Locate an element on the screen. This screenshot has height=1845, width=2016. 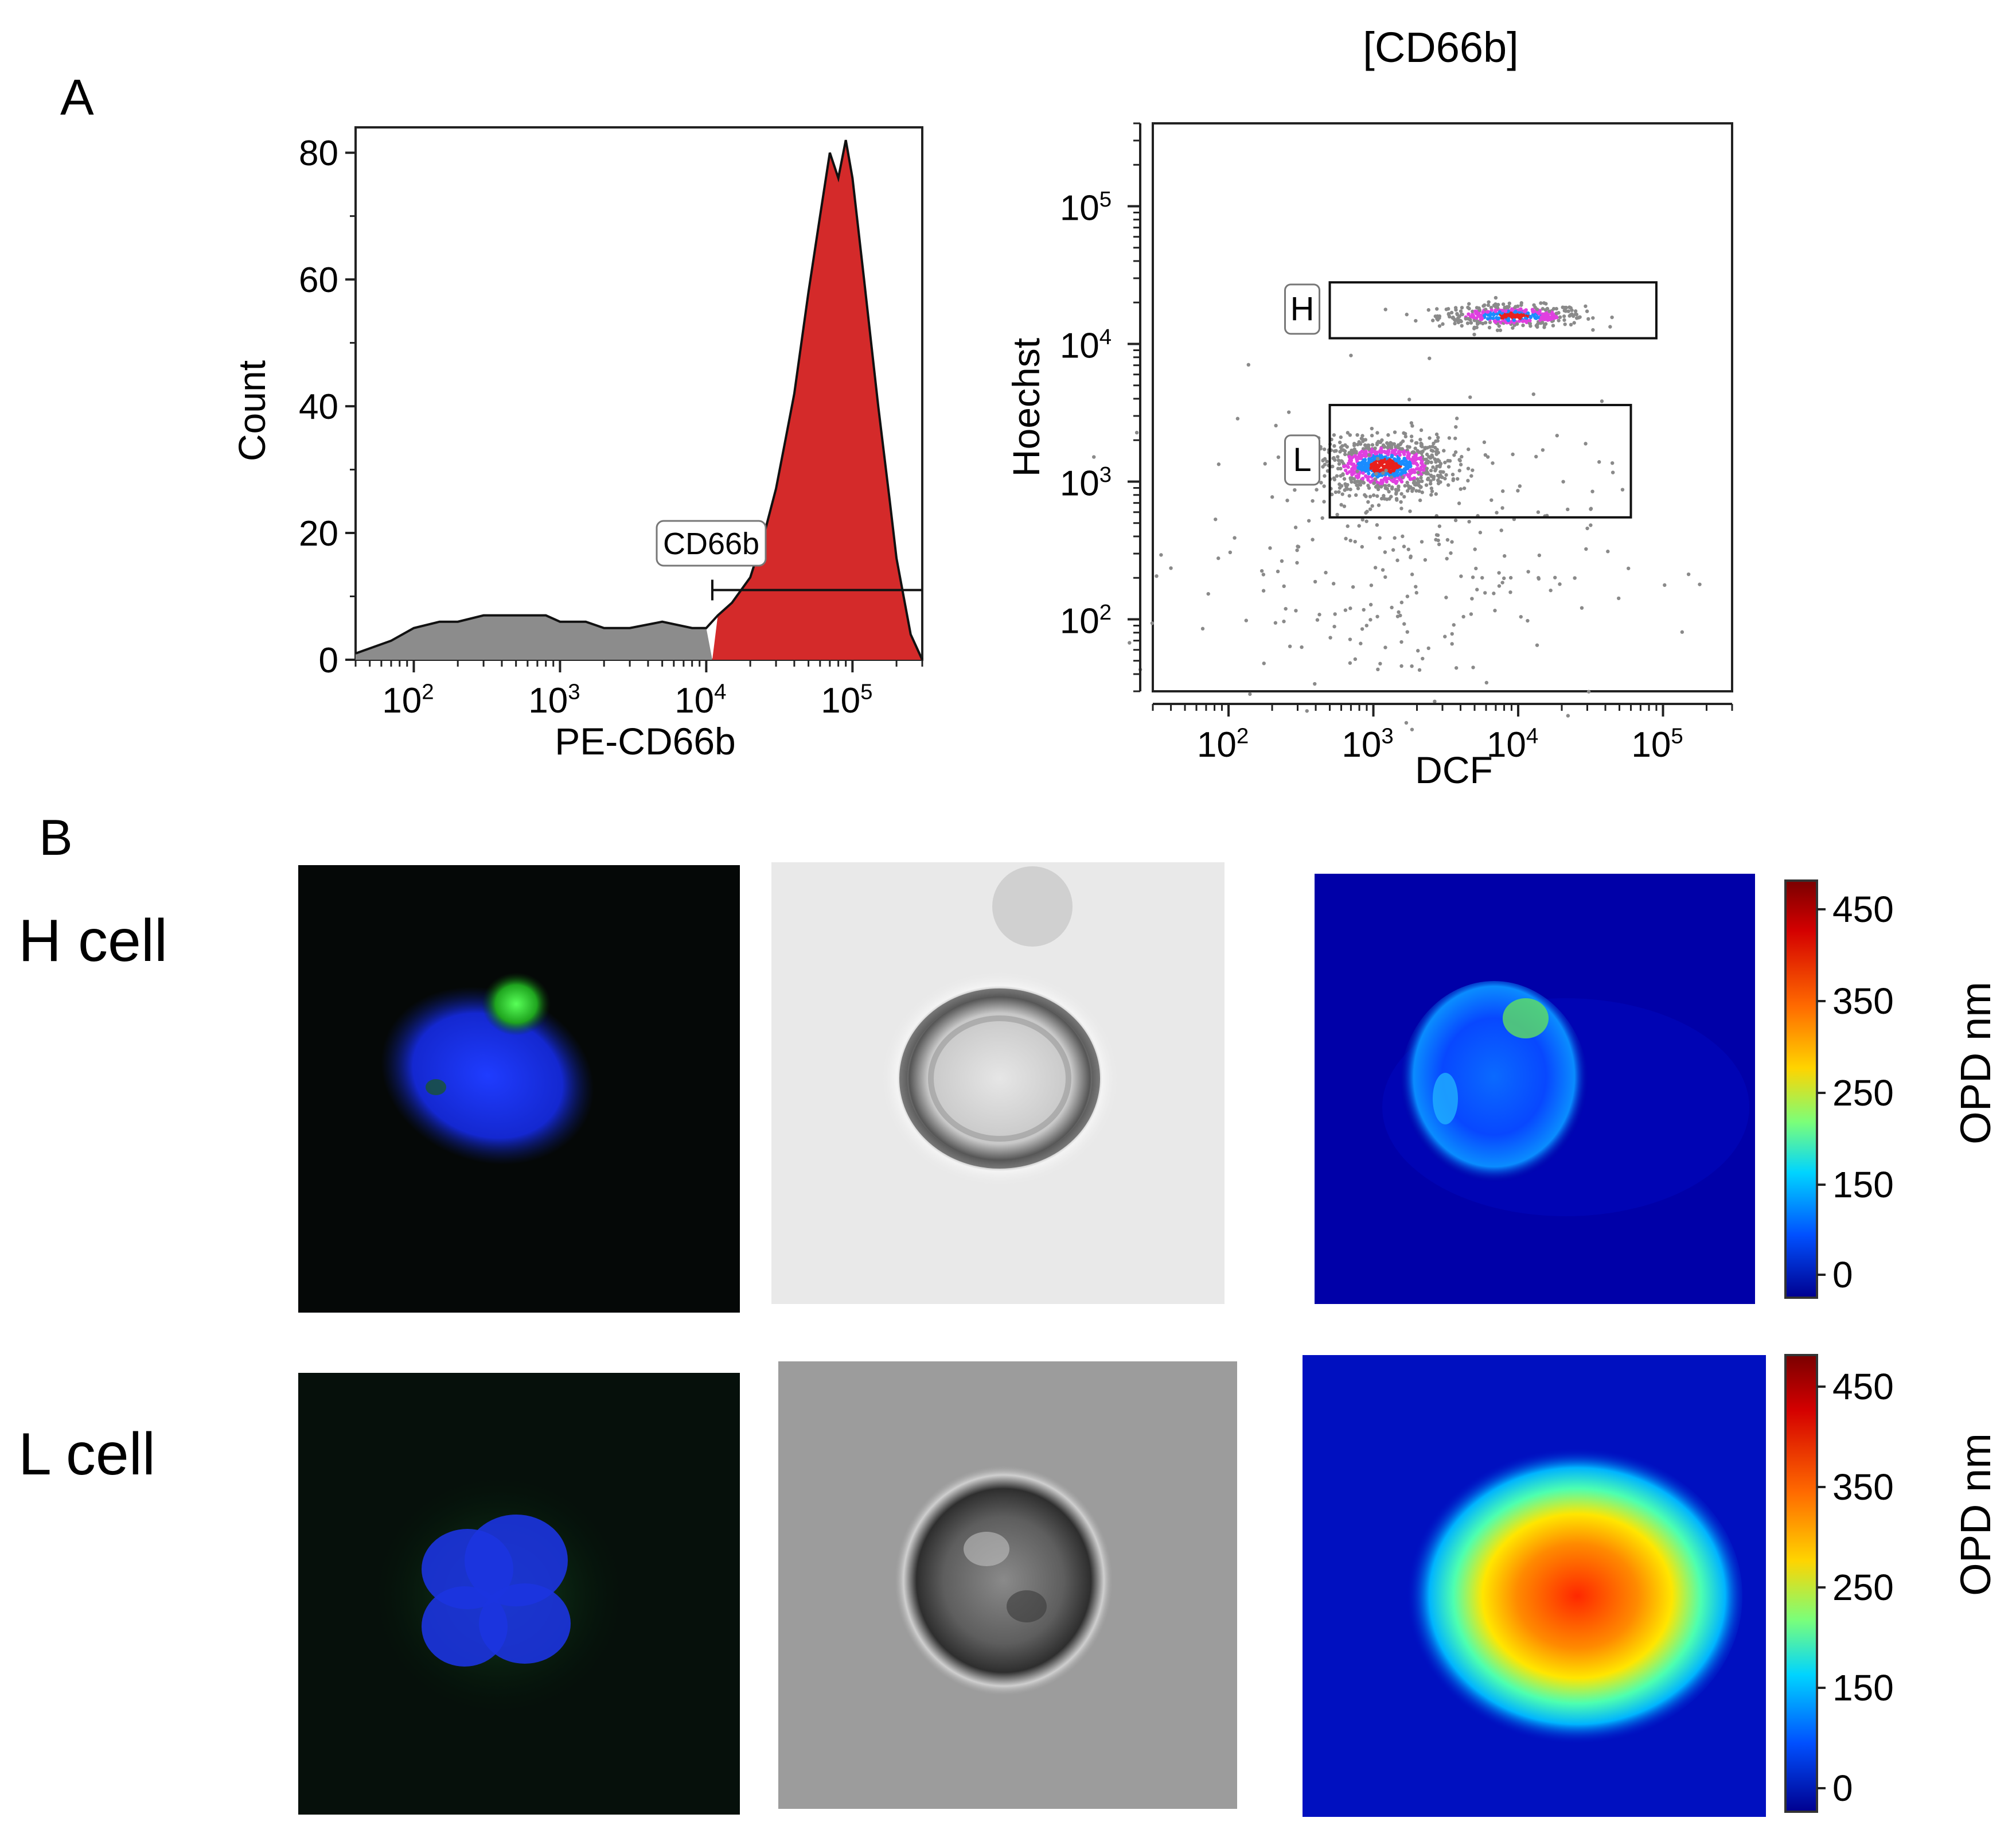
colorbar-tick-label: 350 is located at coordinates (1863, 1001).